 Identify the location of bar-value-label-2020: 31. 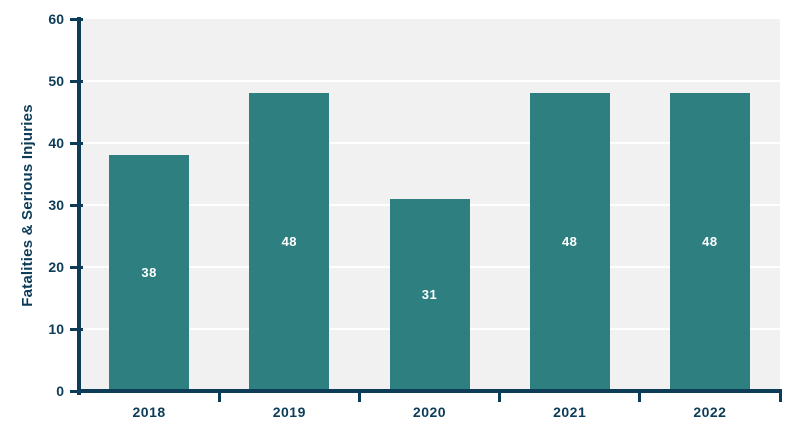
(429, 294).